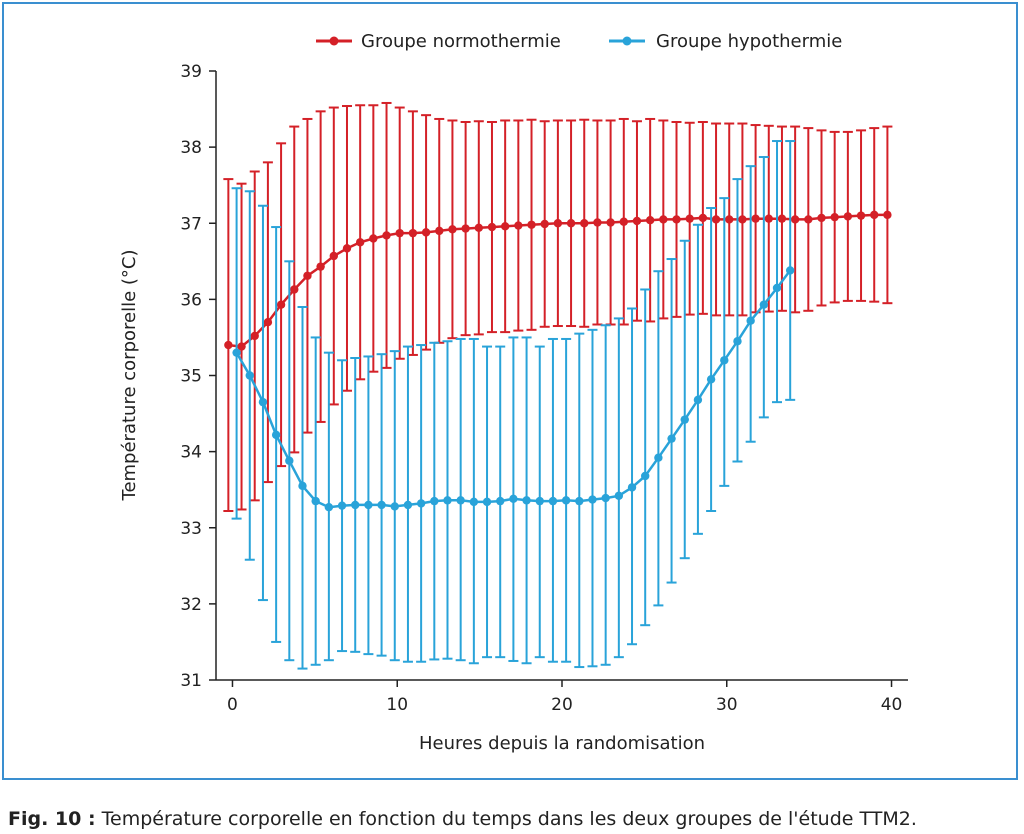 The width and height of the screenshot is (1024, 834). Describe the element at coordinates (334, 41) in the screenshot. I see `legend-marker-normothermie` at that location.